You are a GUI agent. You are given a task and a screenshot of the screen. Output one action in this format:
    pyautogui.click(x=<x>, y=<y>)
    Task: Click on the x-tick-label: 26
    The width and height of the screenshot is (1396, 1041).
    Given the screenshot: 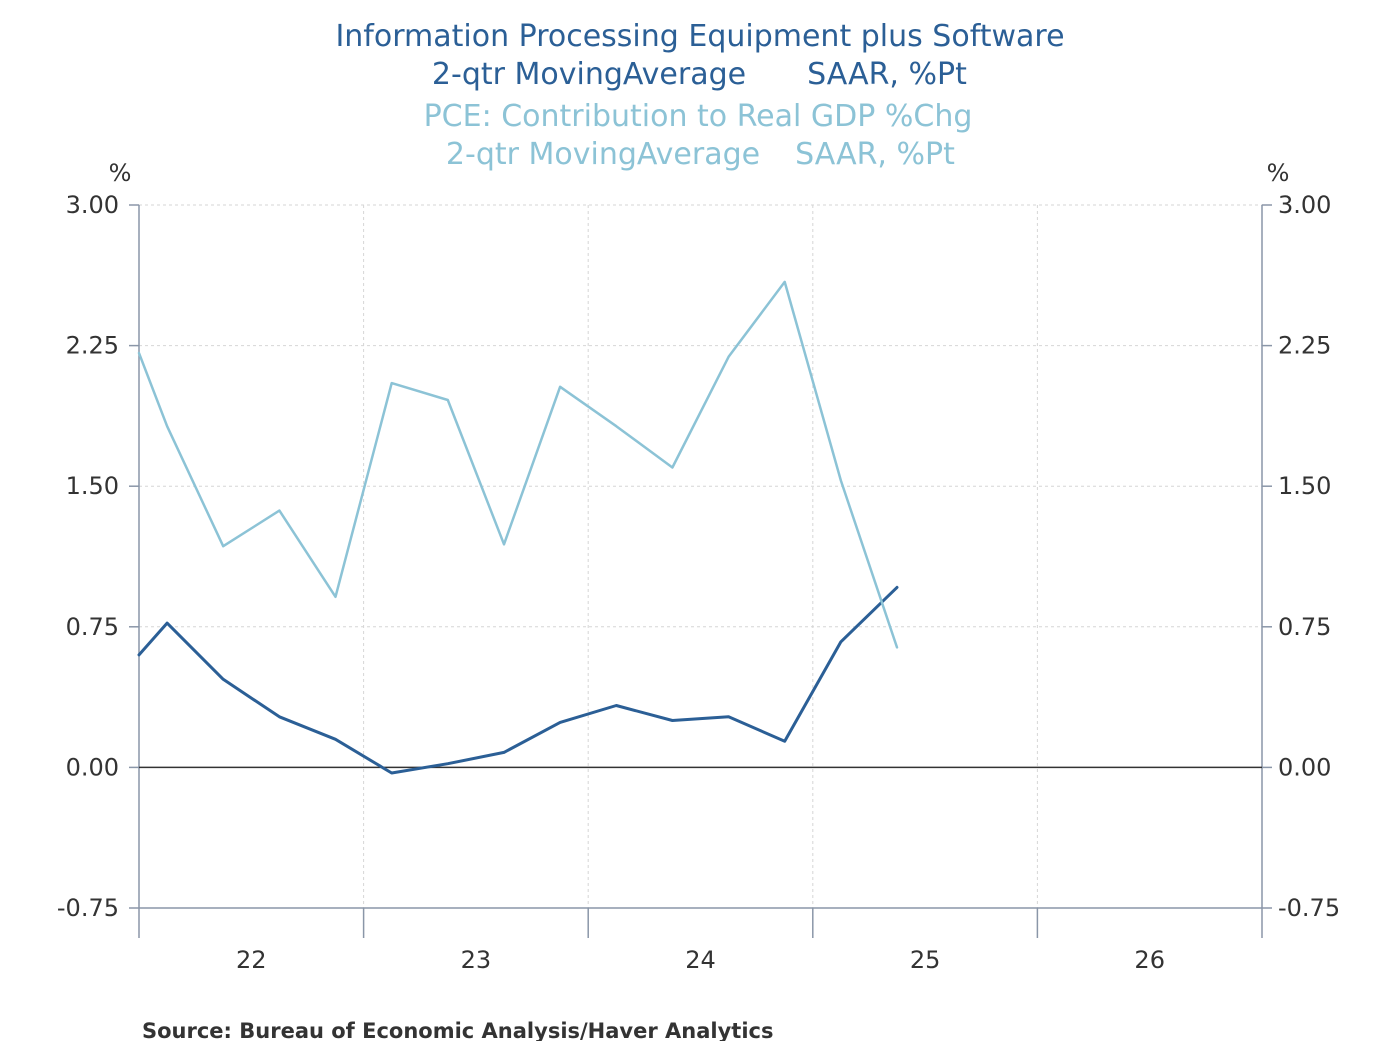 What is the action you would take?
    pyautogui.click(x=1149, y=960)
    